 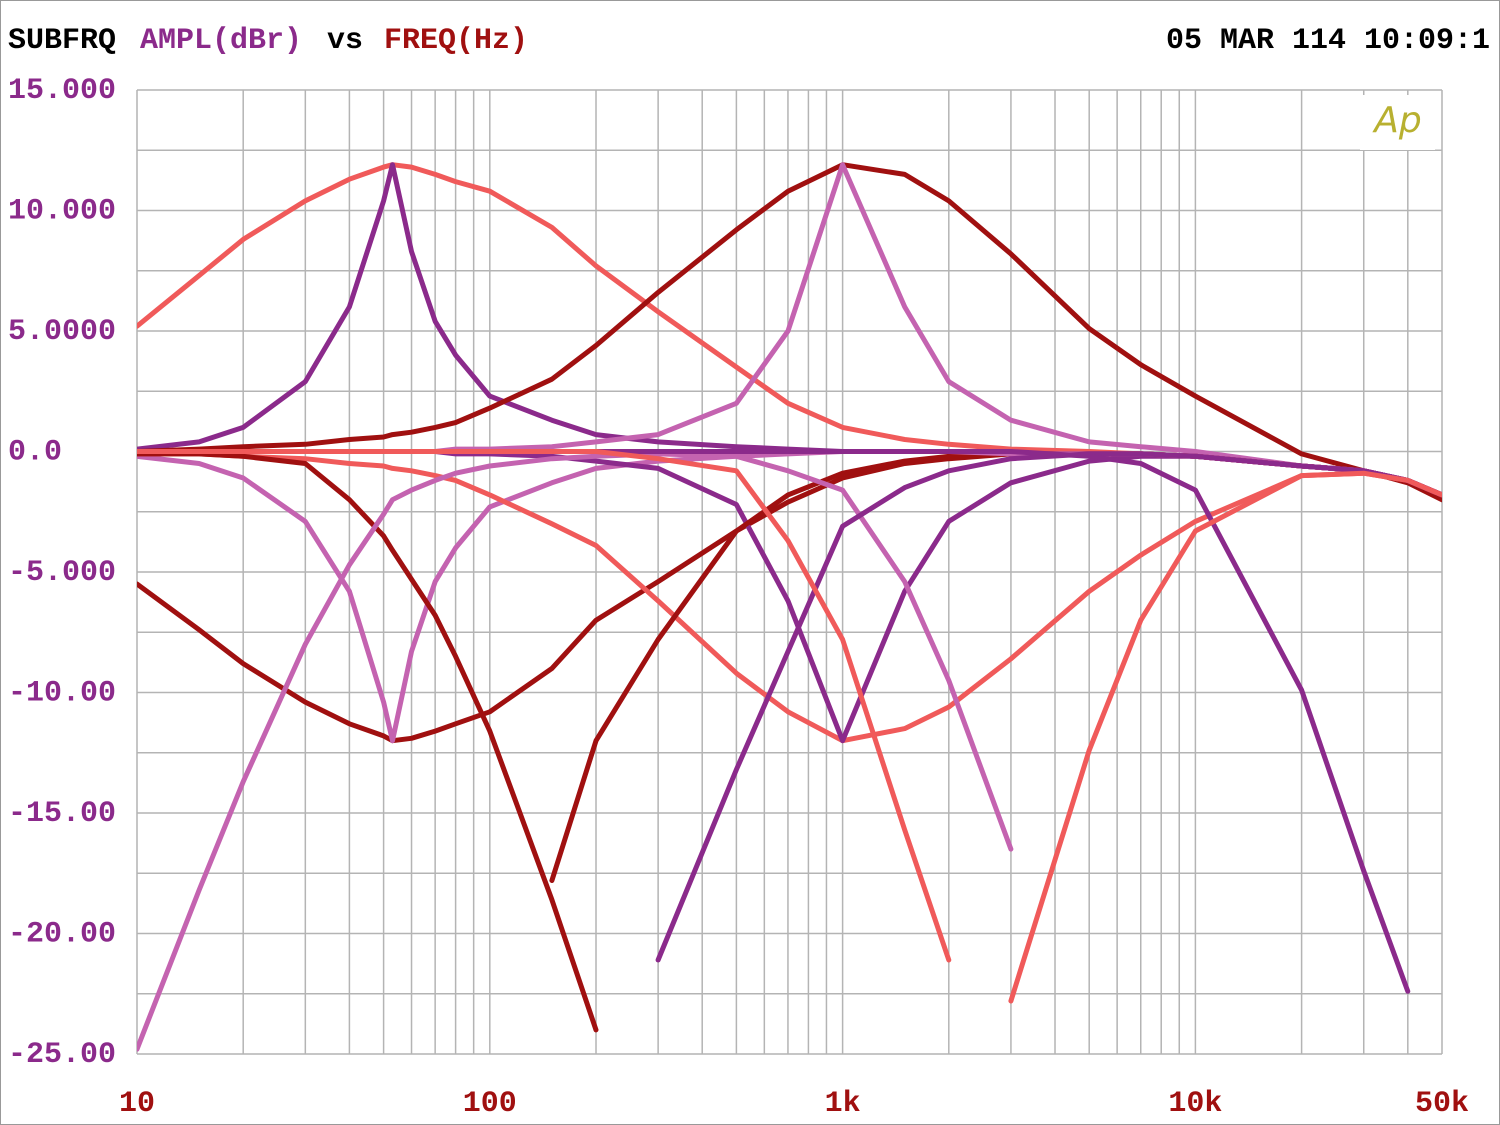 What do you see at coordinates (221, 41) in the screenshot?
I see `y-axis-label: AMPL(dBr)` at bounding box center [221, 41].